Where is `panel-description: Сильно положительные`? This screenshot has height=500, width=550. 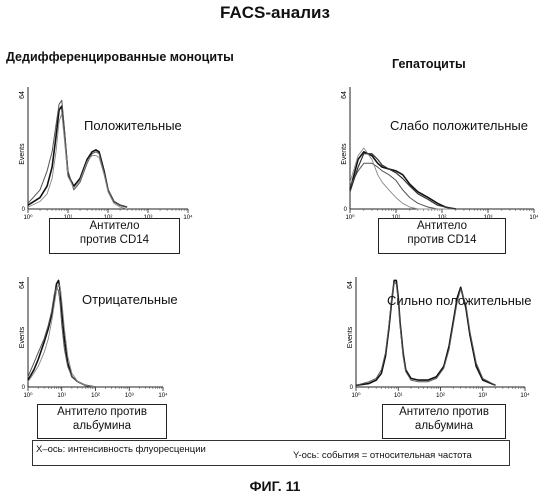
panel-description: Сильно положительные is located at coordinates (459, 300).